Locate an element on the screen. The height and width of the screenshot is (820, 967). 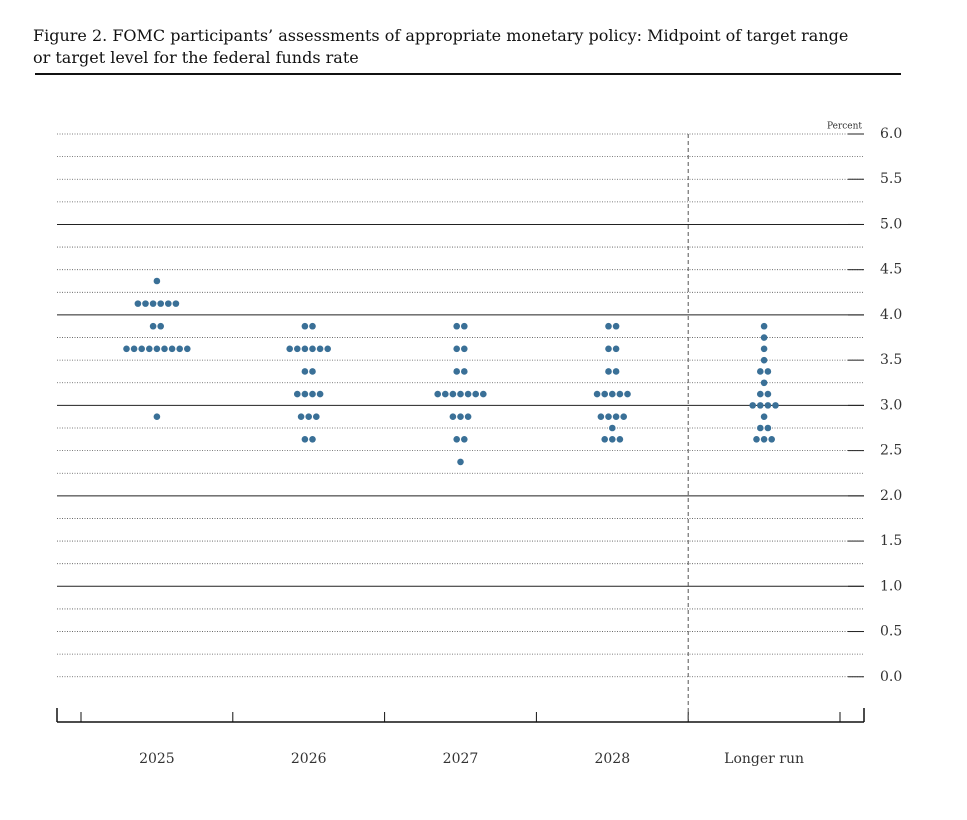
x-tick-label: 2028 is located at coordinates (612, 759).